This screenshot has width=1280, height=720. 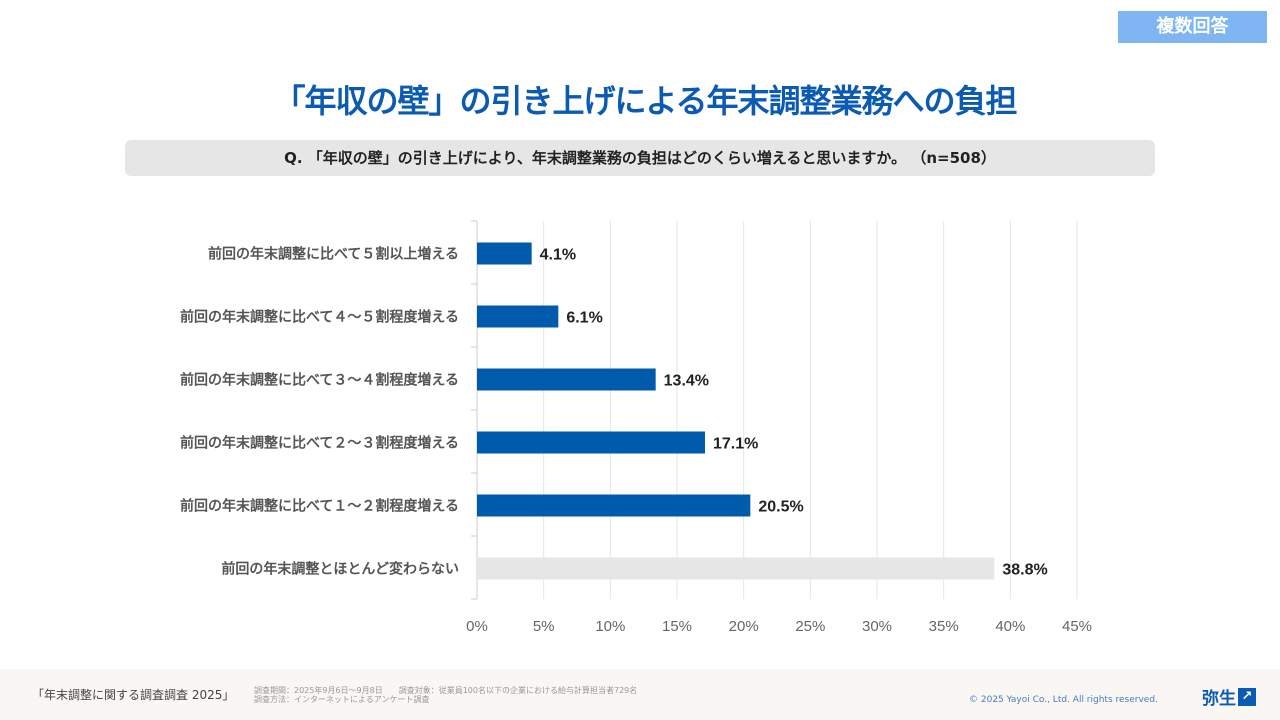 What do you see at coordinates (1010, 626) in the screenshot?
I see `x-tick-label: 40%` at bounding box center [1010, 626].